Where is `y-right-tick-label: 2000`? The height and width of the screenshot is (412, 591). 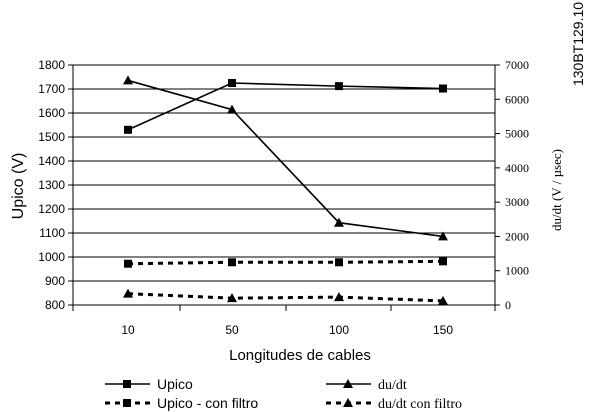
y-right-tick-label: 2000 is located at coordinates (517, 236).